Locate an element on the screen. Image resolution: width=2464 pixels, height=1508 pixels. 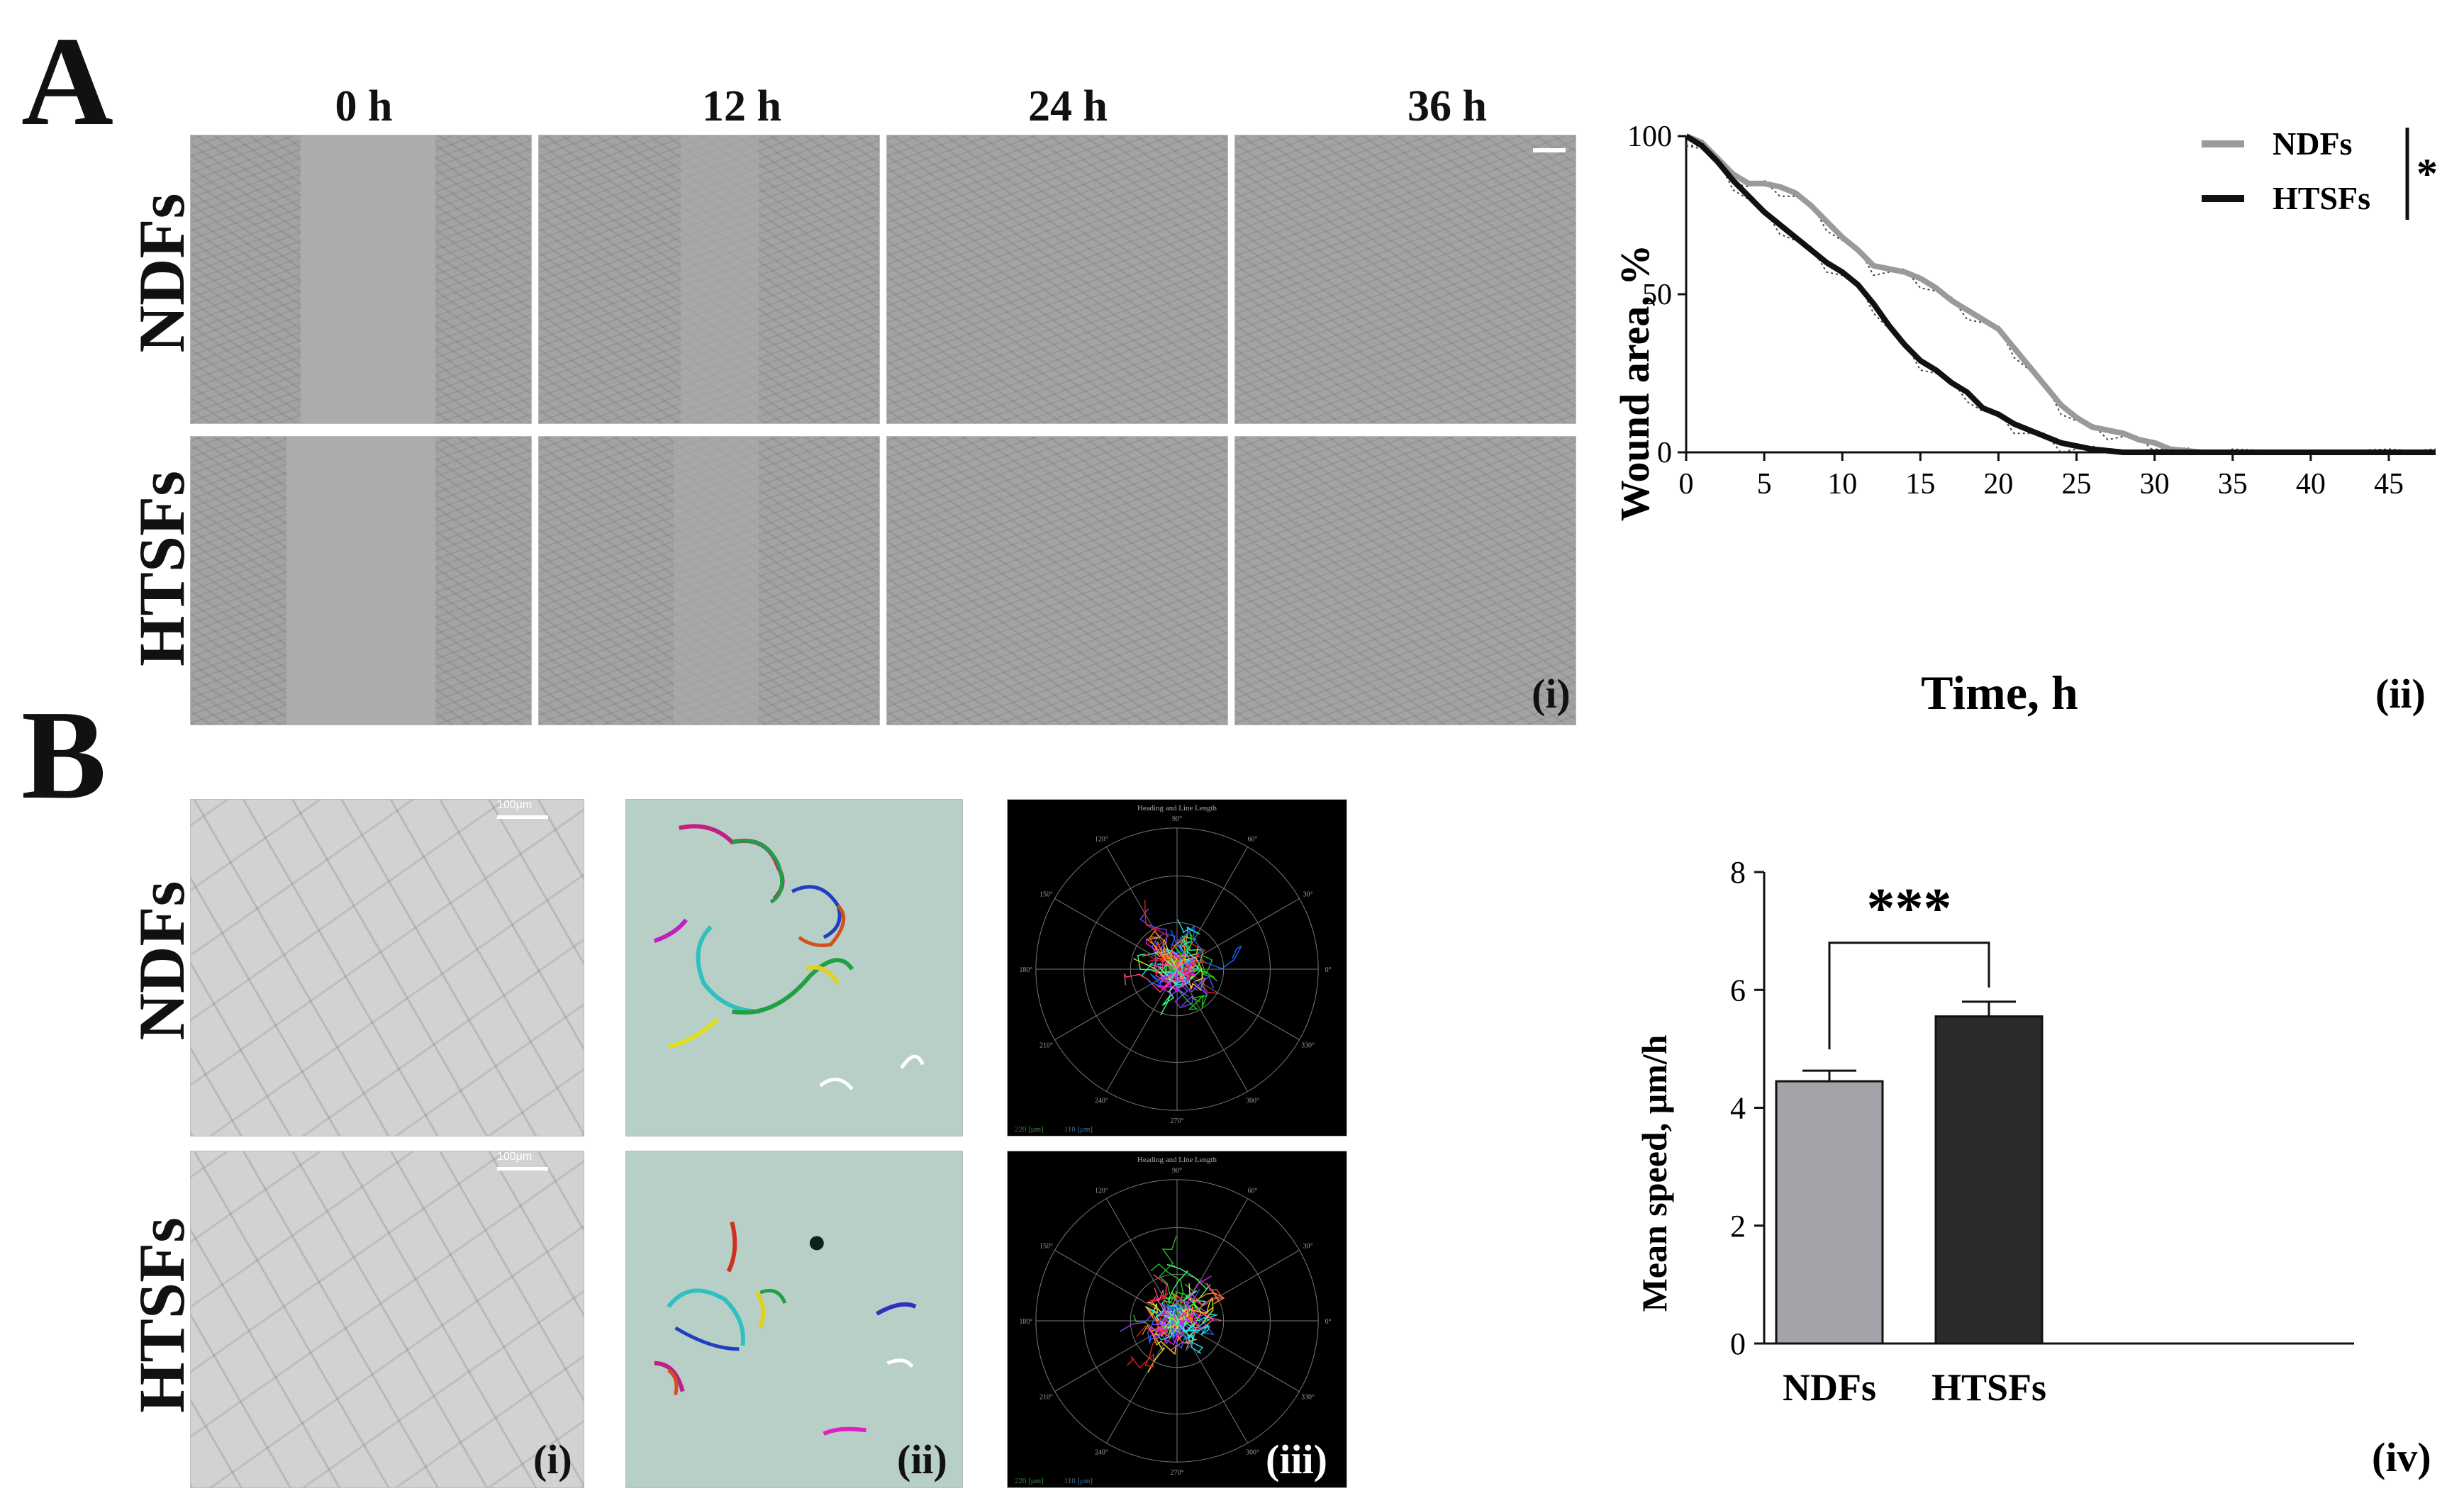
time-label-24h: 24 h is located at coordinates (1068, 106).